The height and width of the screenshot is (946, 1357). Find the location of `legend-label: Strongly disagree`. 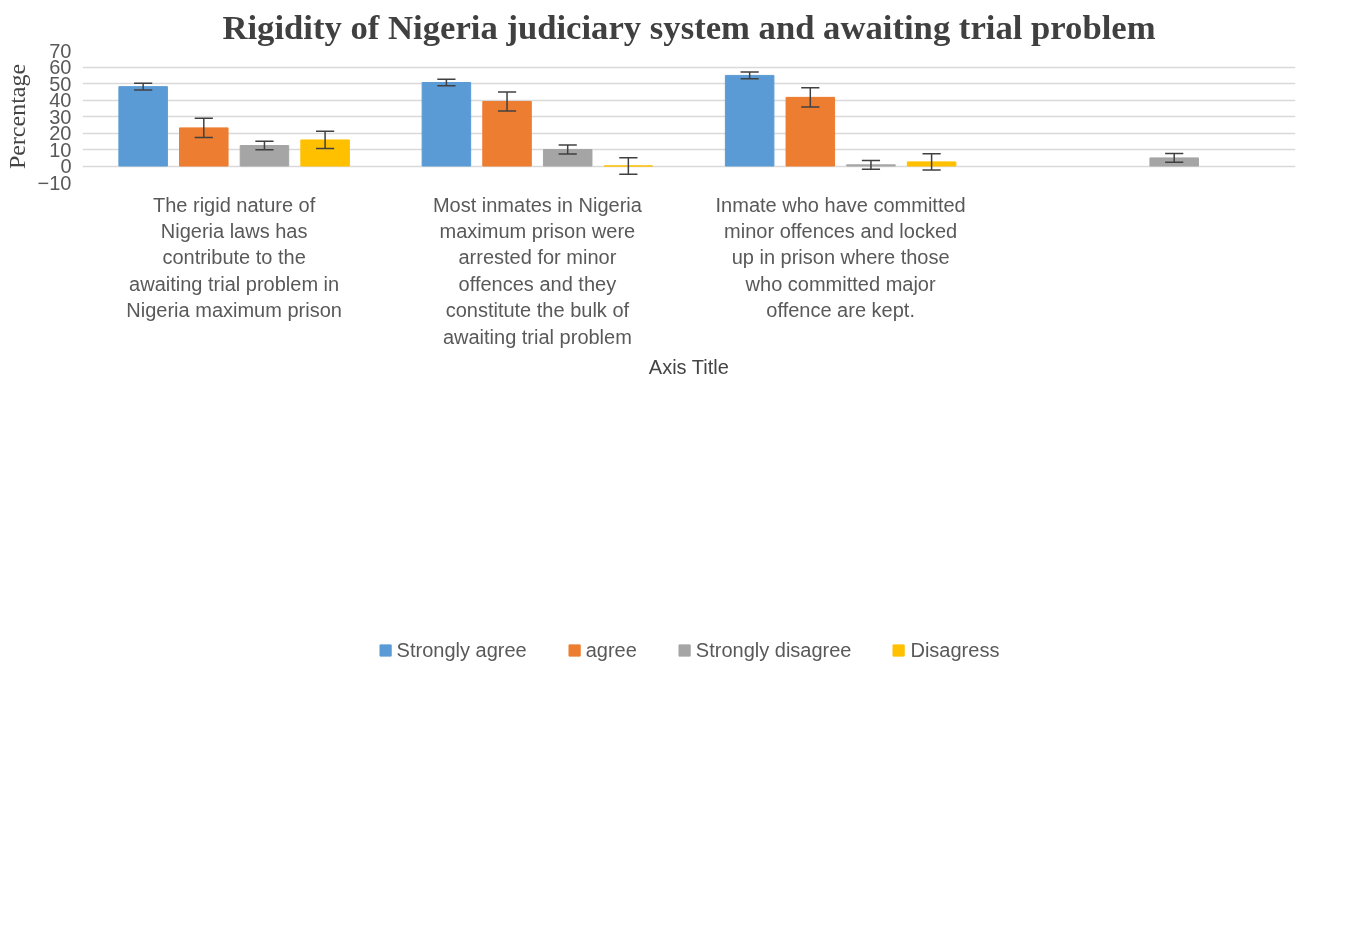

legend-label: Strongly disagree is located at coordinates (773, 650).